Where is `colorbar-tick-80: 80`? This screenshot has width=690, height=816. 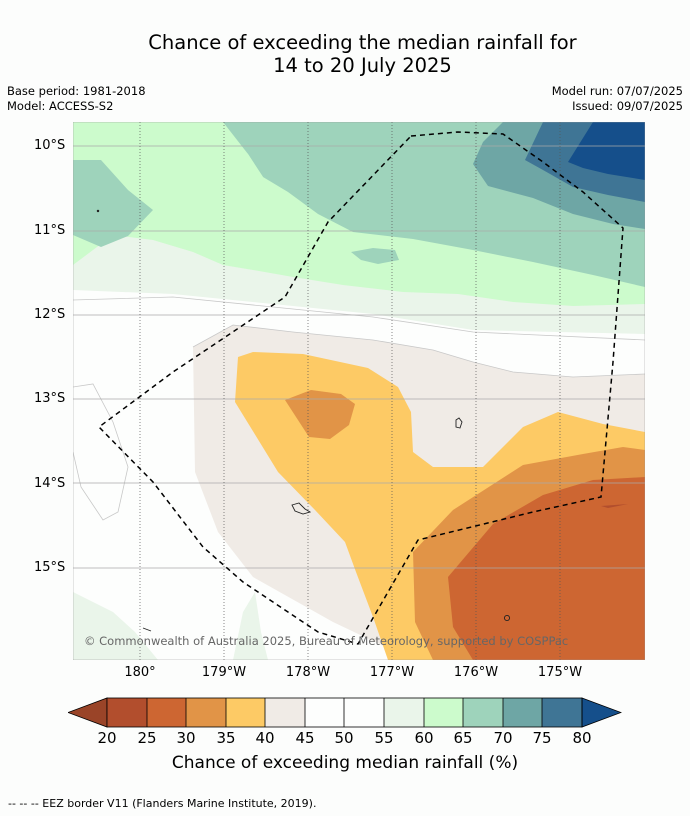 colorbar-tick-80: 80 is located at coordinates (582, 738).